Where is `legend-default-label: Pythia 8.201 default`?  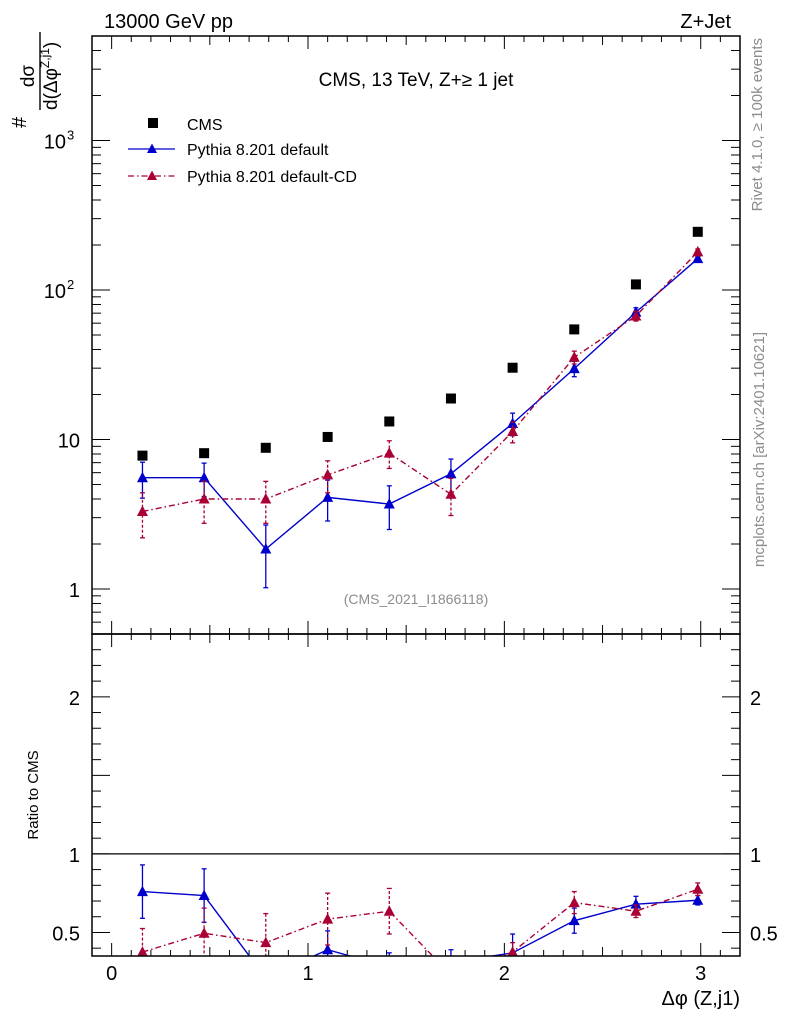
legend-default-label: Pythia 8.201 default is located at coordinates (258, 150).